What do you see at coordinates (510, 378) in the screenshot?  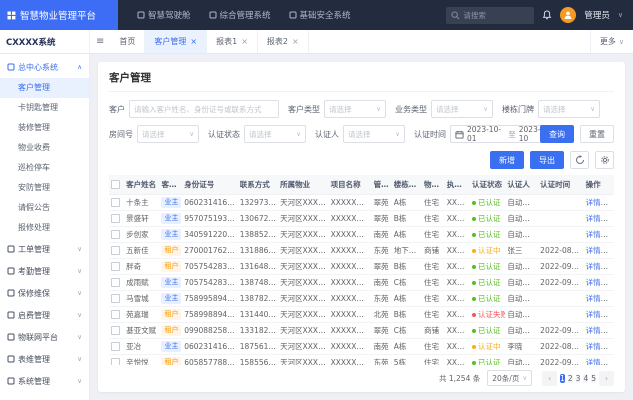 I see `page-size-select: 20条/页 ∨` at bounding box center [510, 378].